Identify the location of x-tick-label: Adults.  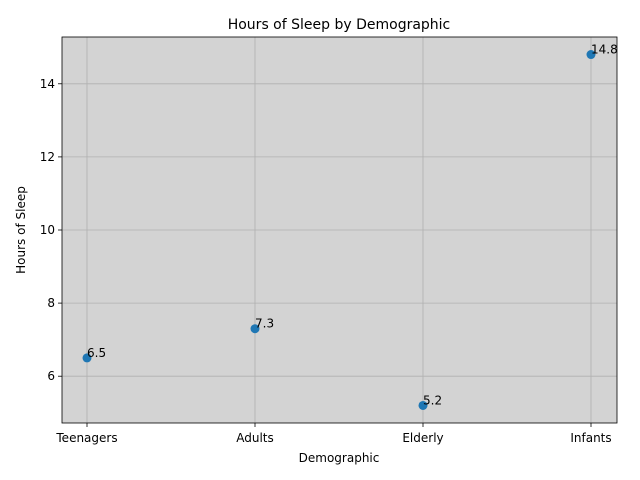
(255, 438).